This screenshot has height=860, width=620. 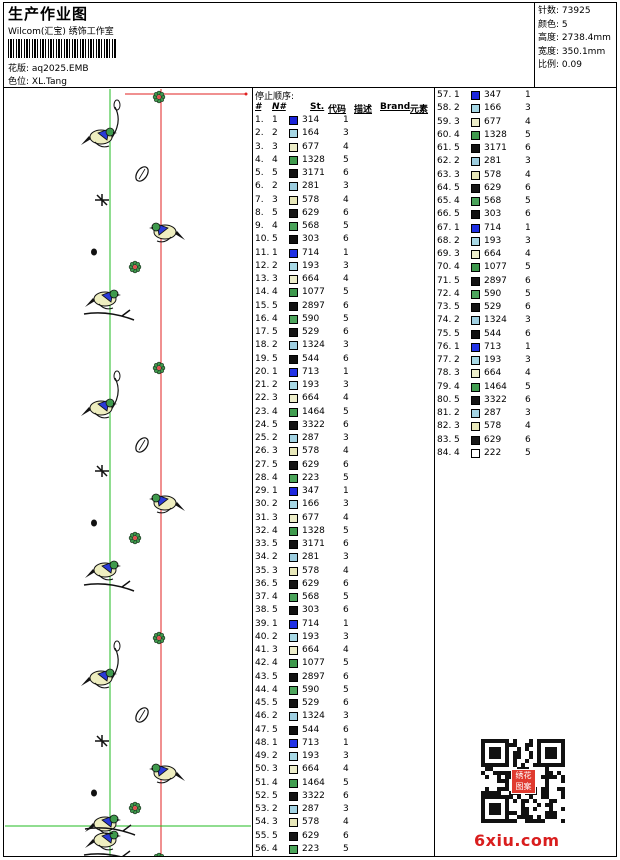 I want to click on stop-number: 57., so click(x=444, y=95).